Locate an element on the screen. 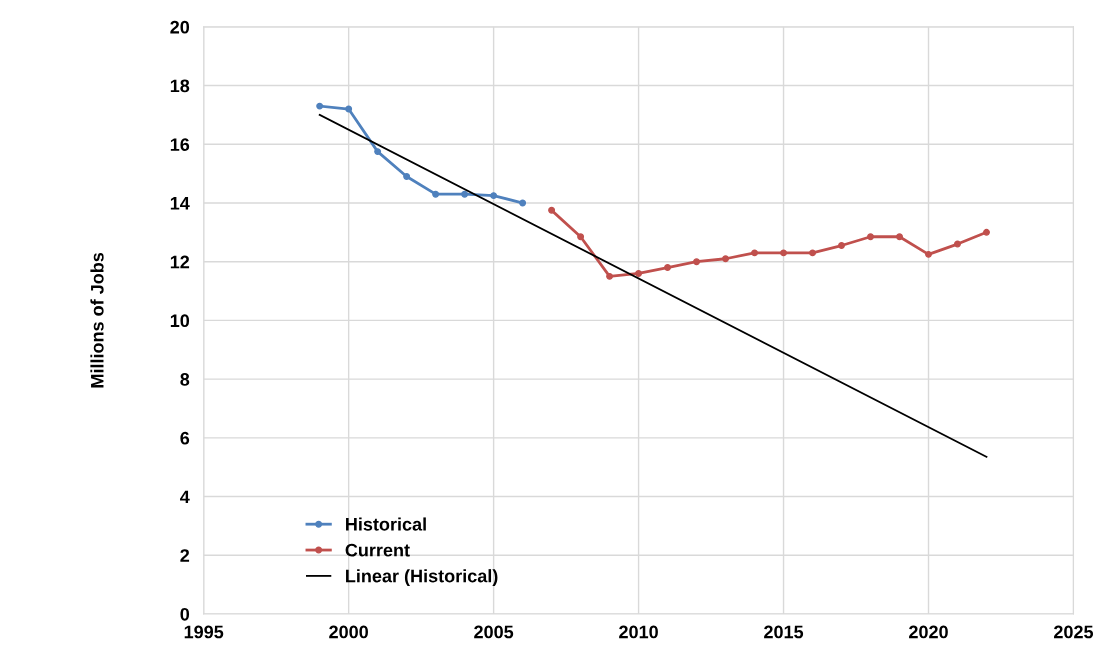  x-tick-label: 2005 is located at coordinates (494, 632).